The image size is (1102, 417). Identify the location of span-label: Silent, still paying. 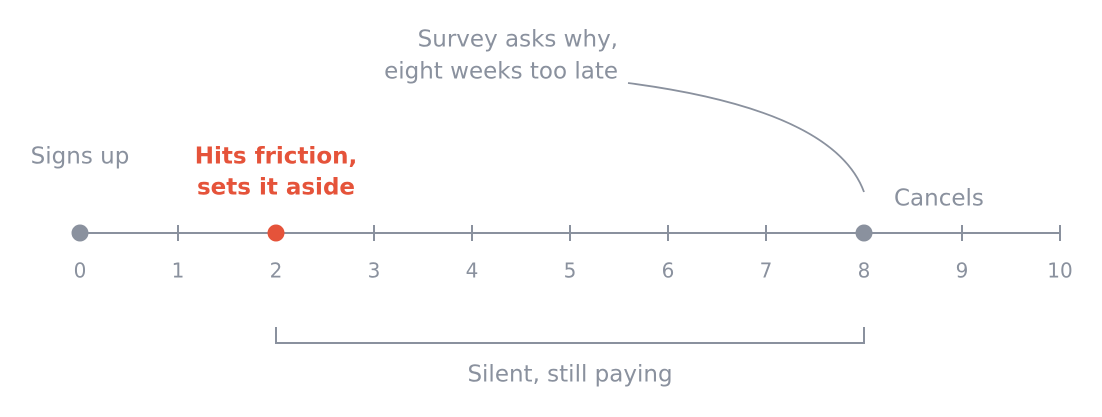
(569, 375).